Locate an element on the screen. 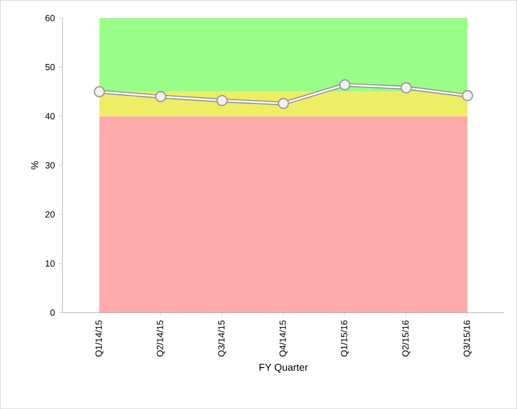 The image size is (517, 409). x-tick-label: Q1/15/16 is located at coordinates (344, 338).